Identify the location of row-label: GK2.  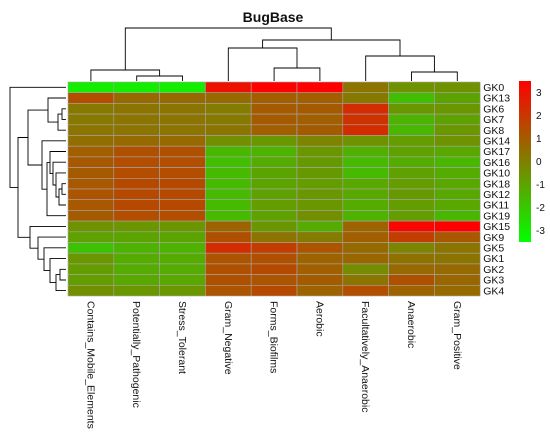
(493, 270).